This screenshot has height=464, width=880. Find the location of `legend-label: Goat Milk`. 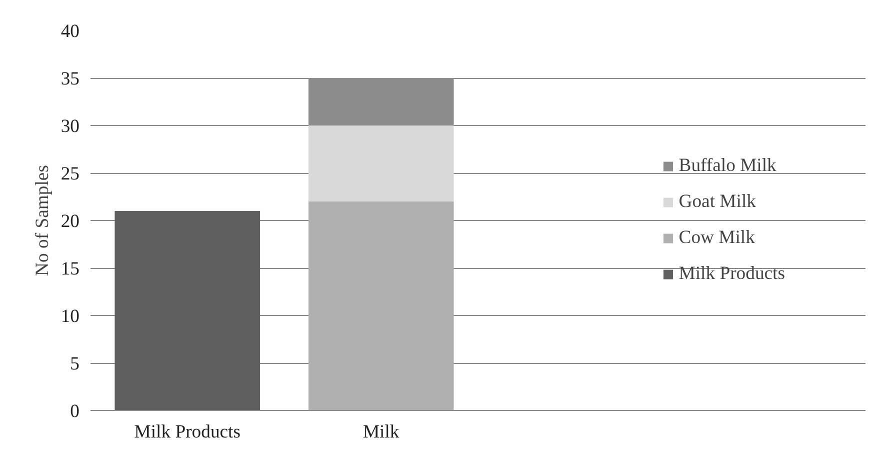

legend-label: Goat Milk is located at coordinates (717, 202).